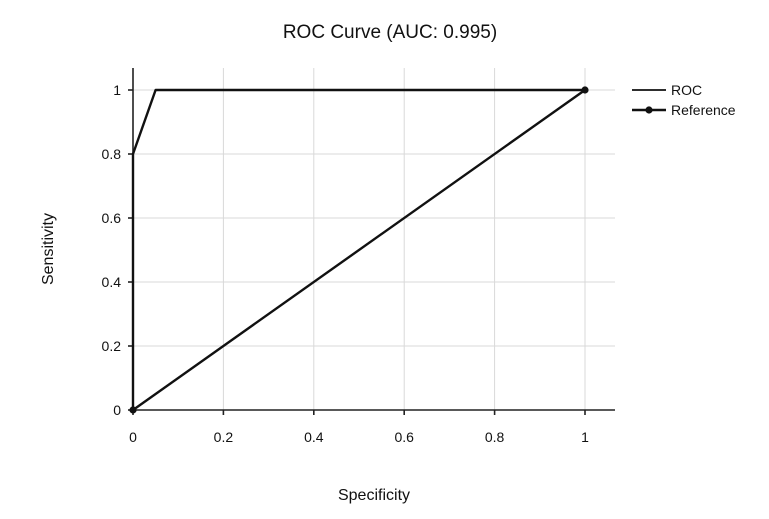 The image size is (769, 519). I want to click on x-tick-label: 0.8, so click(495, 437).